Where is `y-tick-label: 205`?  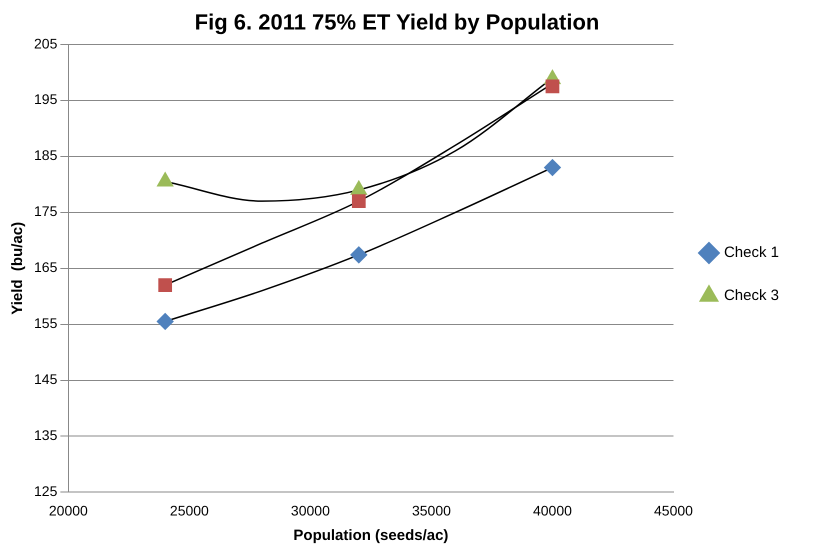 y-tick-label: 205 is located at coordinates (46, 43).